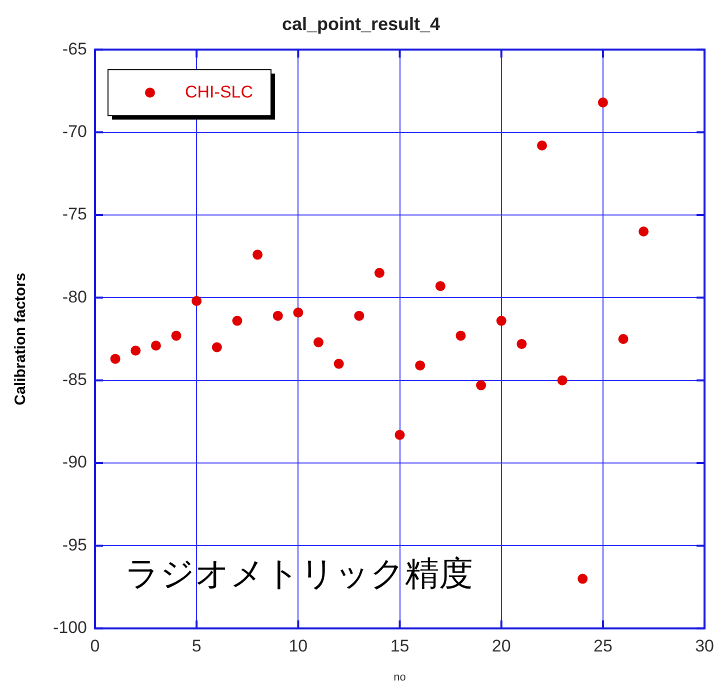  What do you see at coordinates (74, 462) in the screenshot?
I see `y-tick-label: -90` at bounding box center [74, 462].